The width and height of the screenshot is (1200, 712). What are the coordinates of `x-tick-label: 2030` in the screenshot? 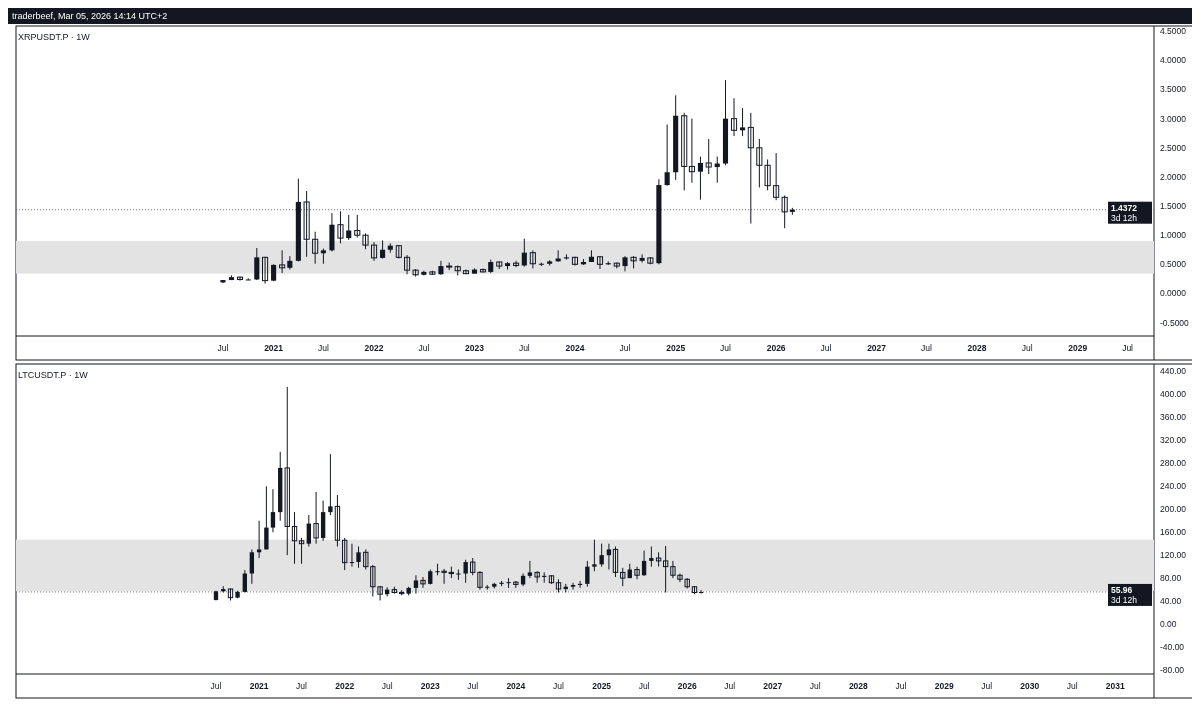 It's located at (1030, 686).